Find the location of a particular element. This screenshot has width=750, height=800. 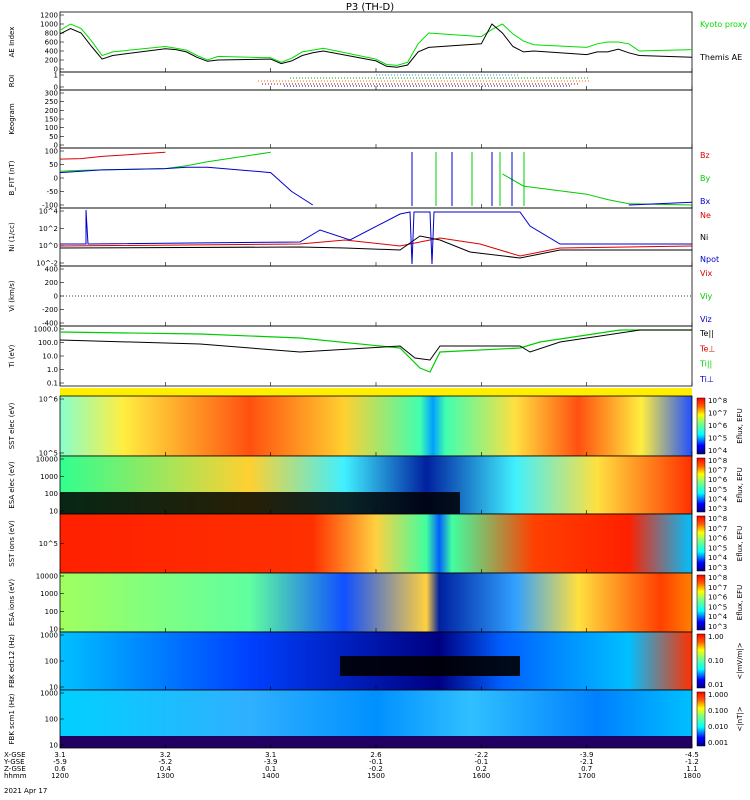

sst_i-ytick-label: 10^5 is located at coordinates (48, 544).